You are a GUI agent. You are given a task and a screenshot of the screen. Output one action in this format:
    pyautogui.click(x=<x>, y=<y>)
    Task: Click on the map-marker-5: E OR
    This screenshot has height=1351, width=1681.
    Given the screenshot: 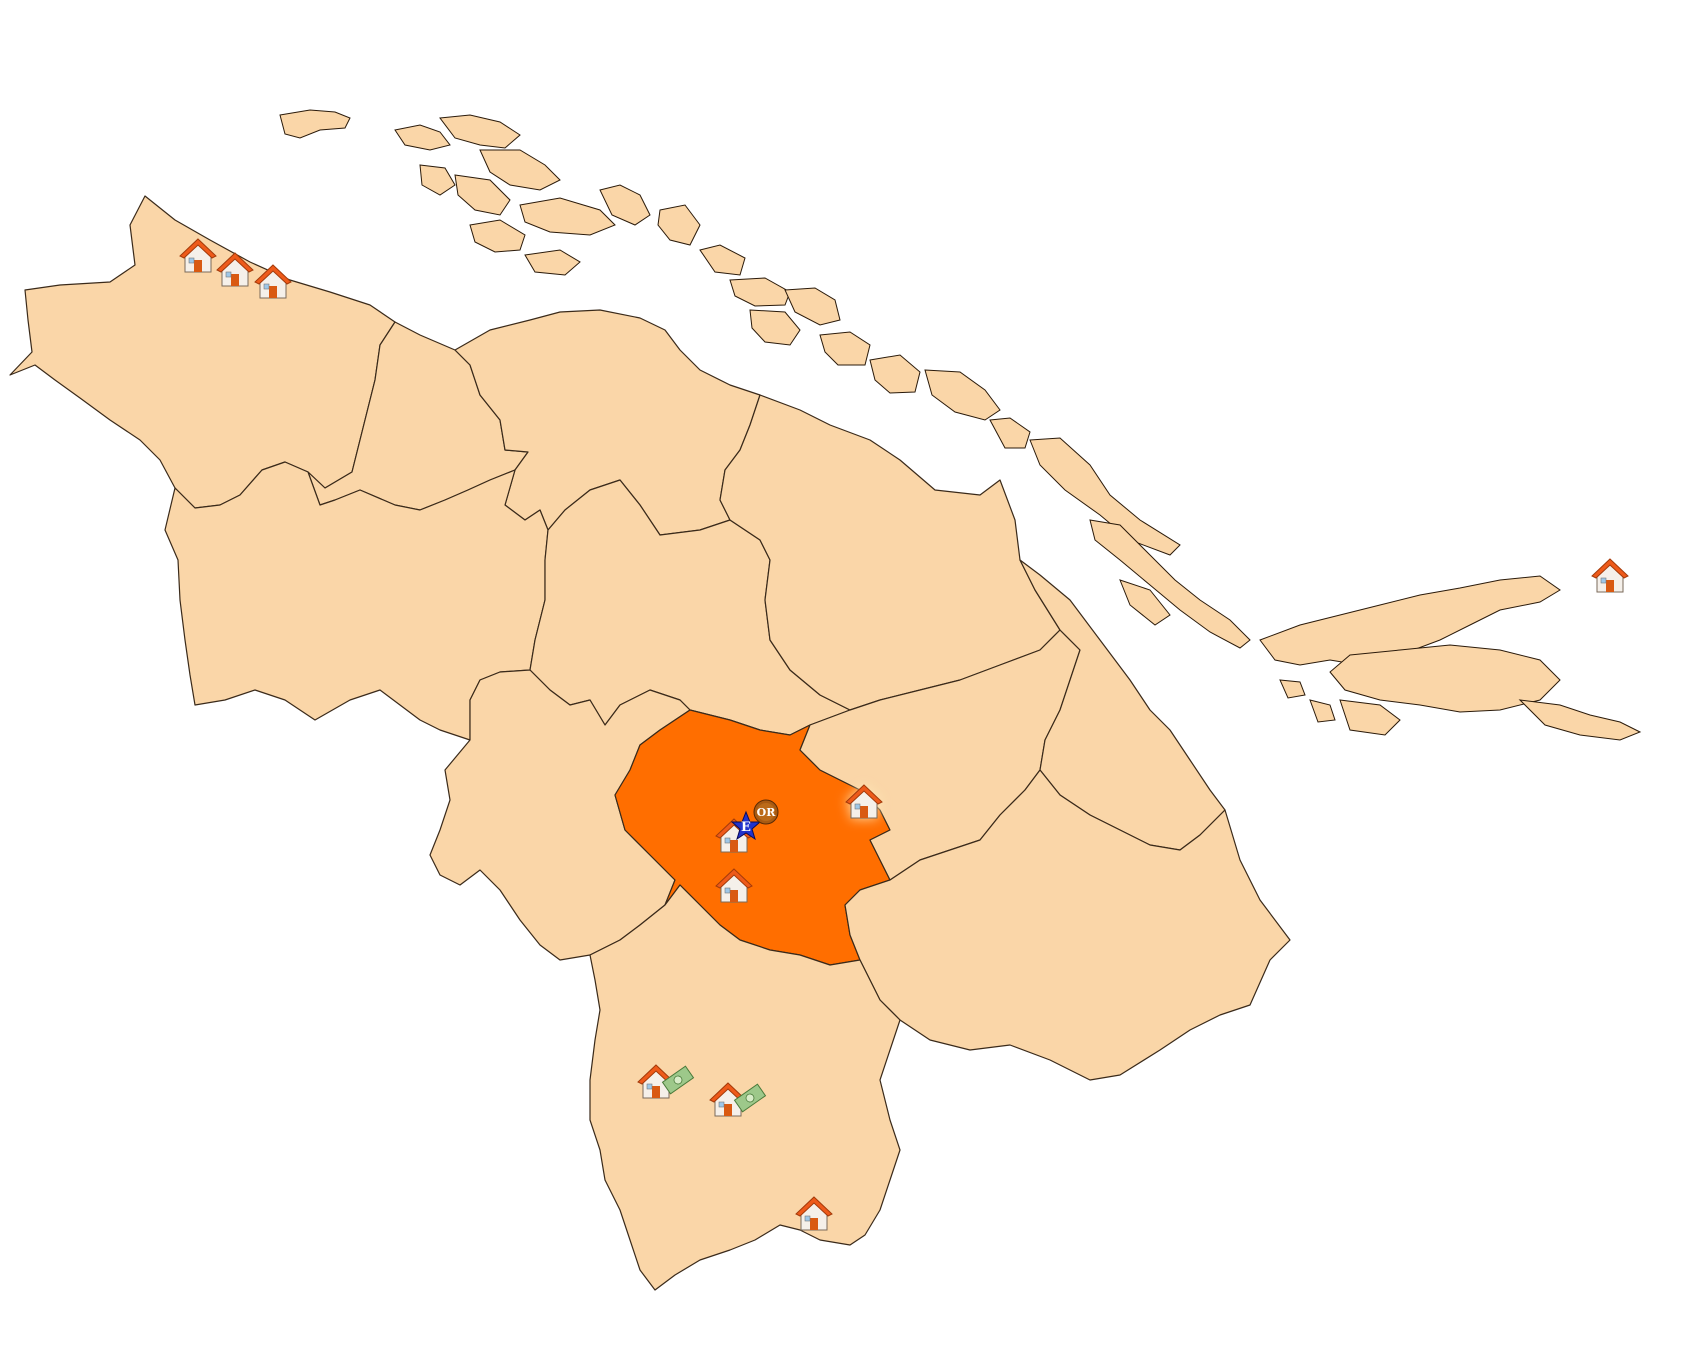 What is the action you would take?
    pyautogui.click(x=749, y=828)
    